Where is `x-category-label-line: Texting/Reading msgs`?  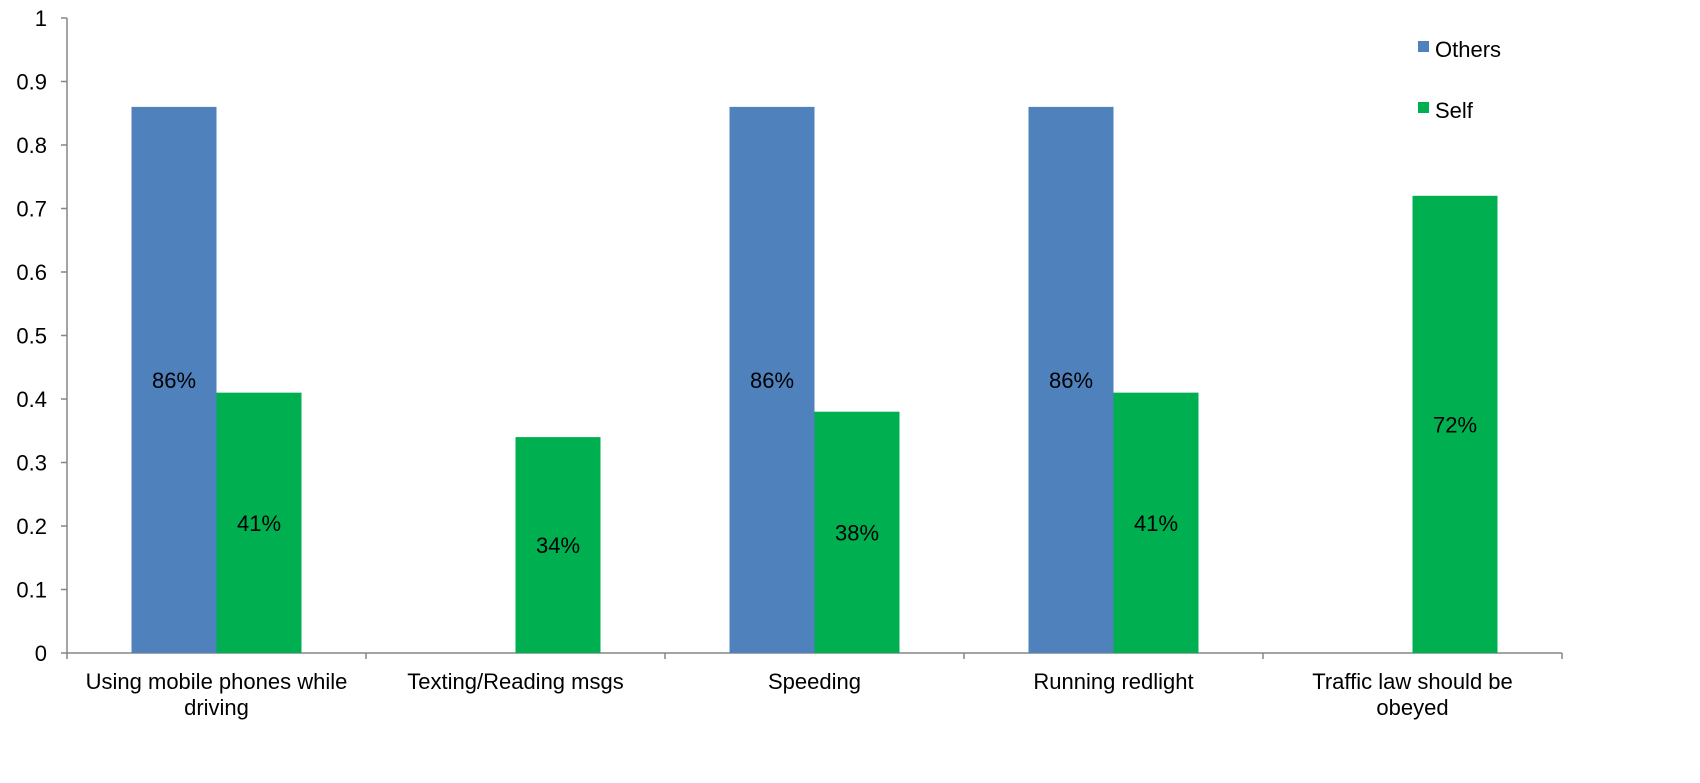 x-category-label-line: Texting/Reading msgs is located at coordinates (515, 681).